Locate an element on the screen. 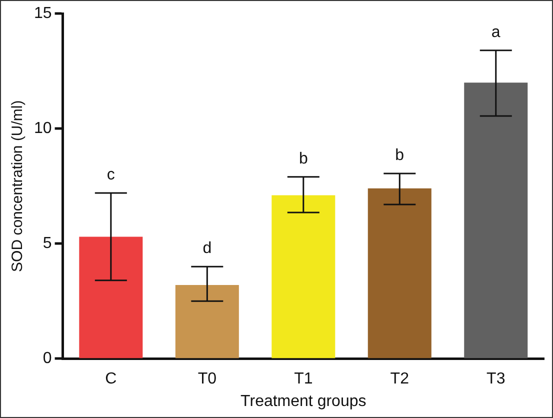 The width and height of the screenshot is (553, 418). y-tick-label: 0 is located at coordinates (47, 359).